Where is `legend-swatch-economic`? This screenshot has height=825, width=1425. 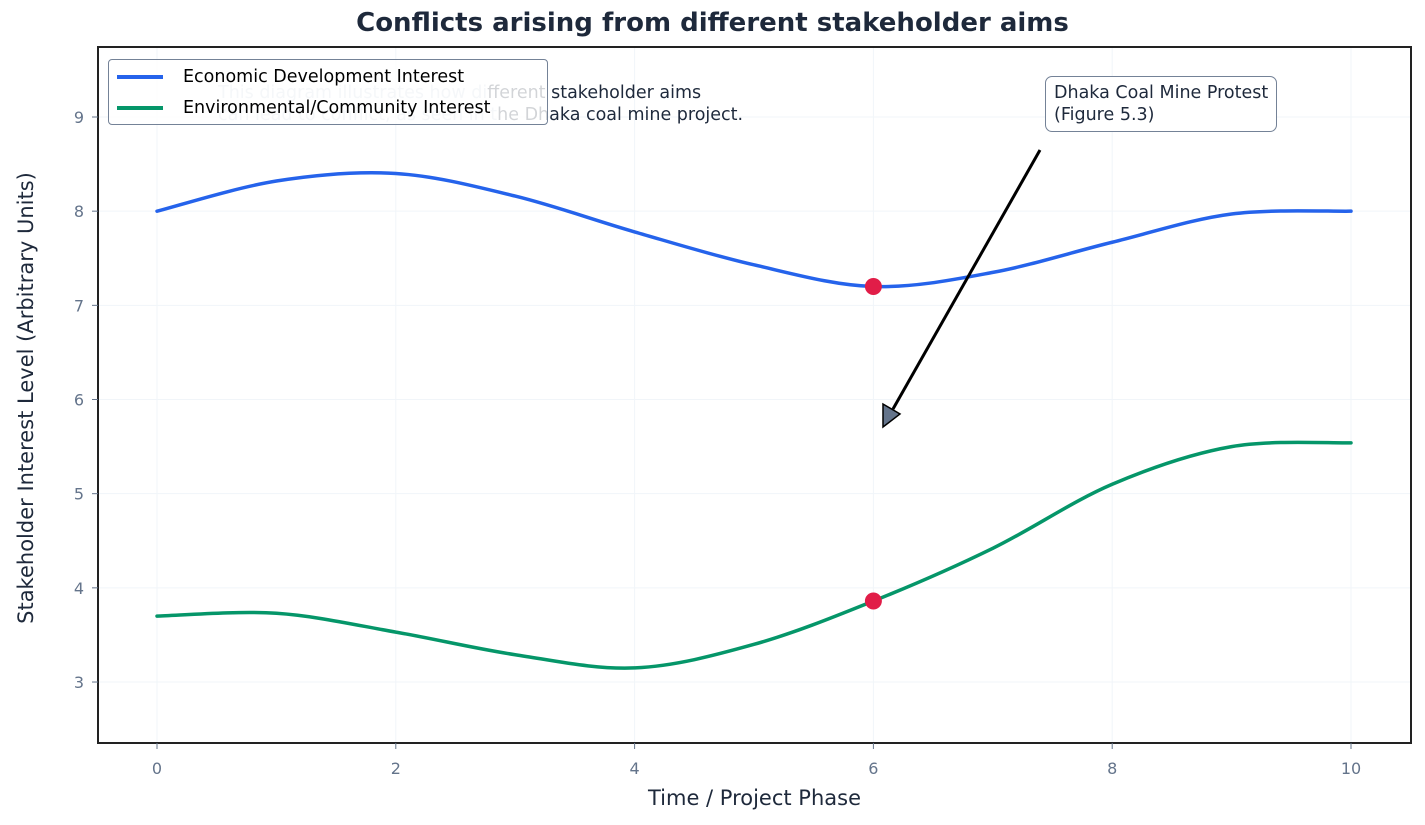
legend-swatch-economic is located at coordinates (140, 77).